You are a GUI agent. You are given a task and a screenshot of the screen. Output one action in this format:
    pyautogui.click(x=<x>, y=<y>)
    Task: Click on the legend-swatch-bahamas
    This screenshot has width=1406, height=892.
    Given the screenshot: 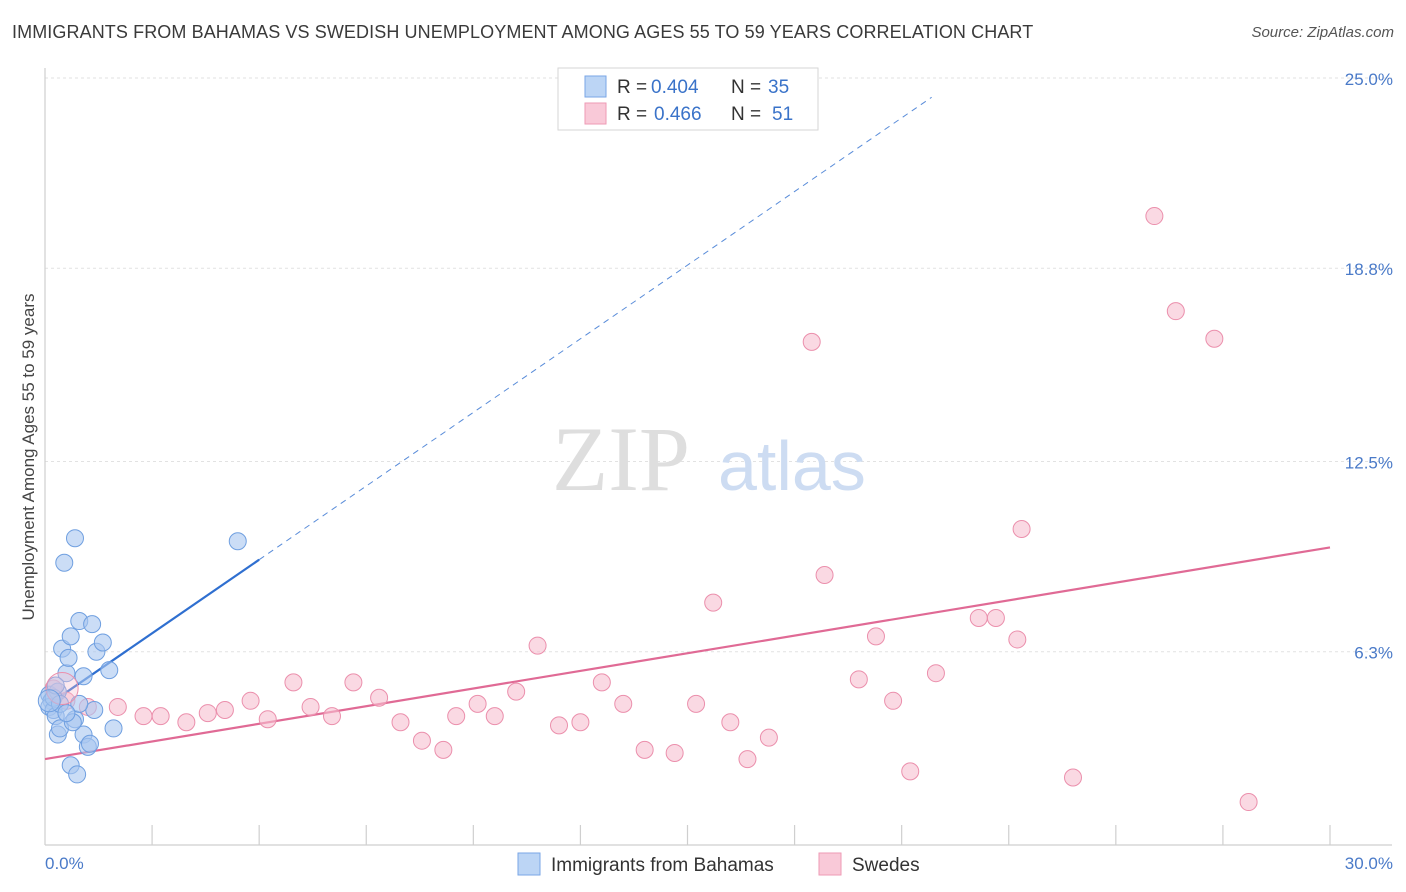 What is the action you would take?
    pyautogui.click(x=595, y=86)
    